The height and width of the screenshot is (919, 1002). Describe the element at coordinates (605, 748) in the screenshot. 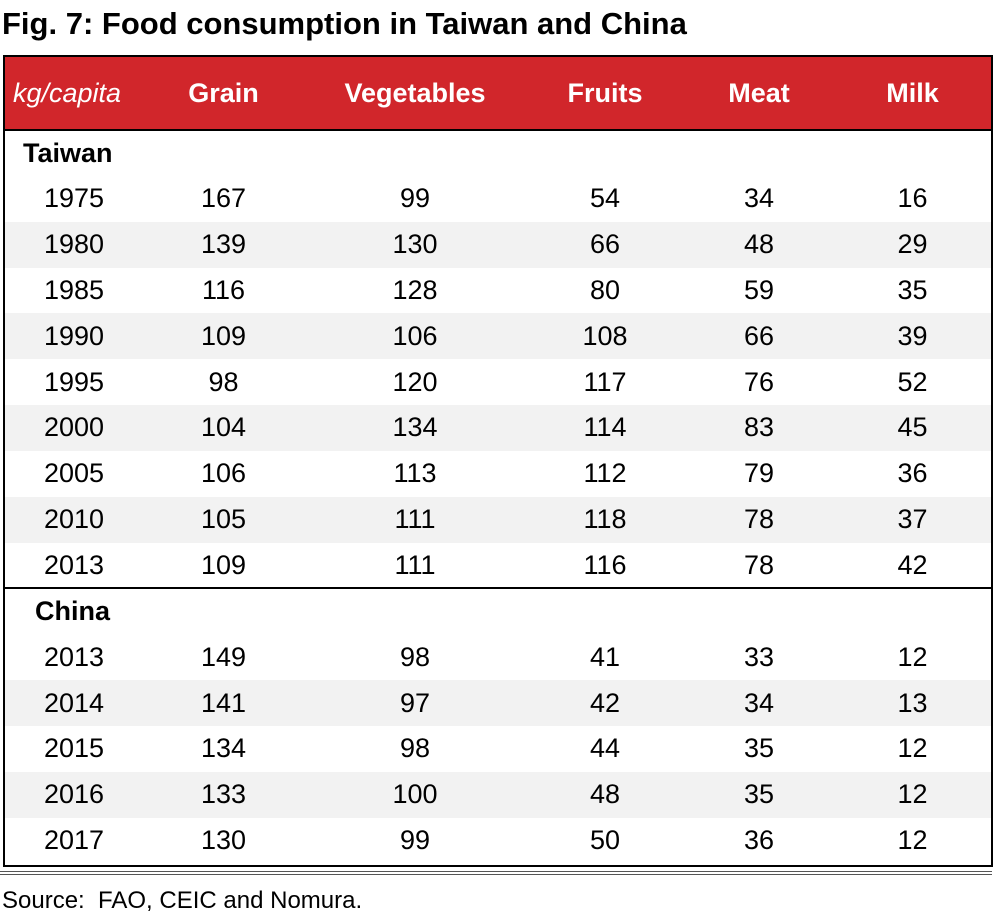

I see `cell-fruits: 44` at that location.